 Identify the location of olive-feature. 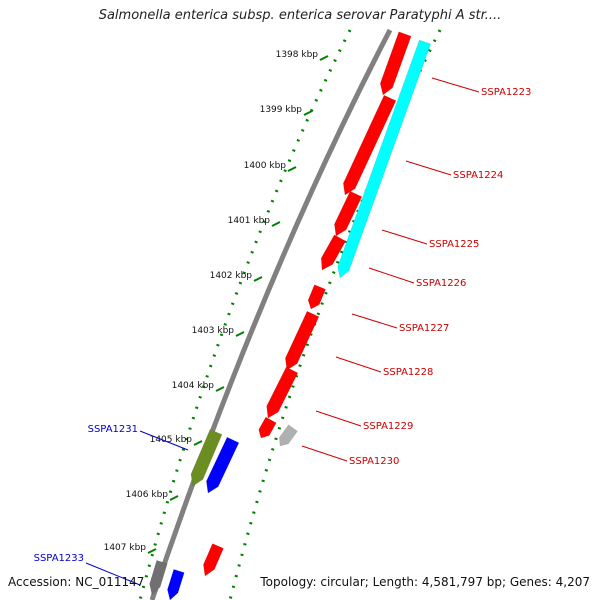
(206, 458).